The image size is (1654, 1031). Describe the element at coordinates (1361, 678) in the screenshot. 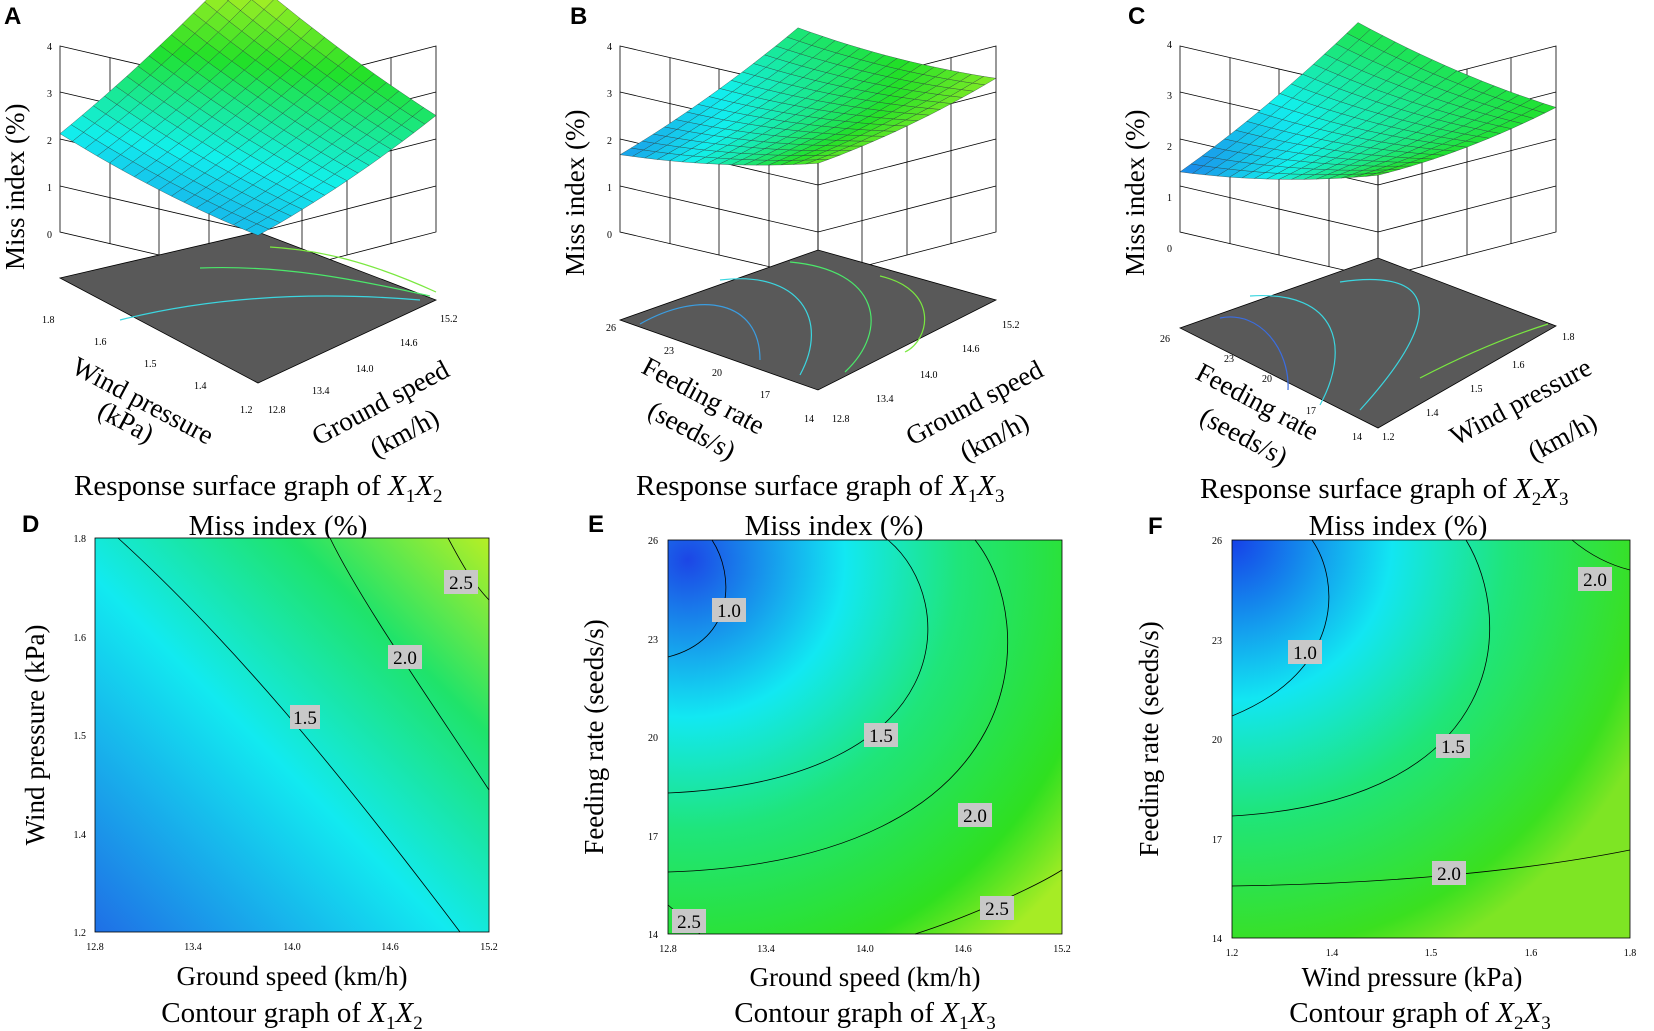

I see `panel-f-contour-1.5` at that location.